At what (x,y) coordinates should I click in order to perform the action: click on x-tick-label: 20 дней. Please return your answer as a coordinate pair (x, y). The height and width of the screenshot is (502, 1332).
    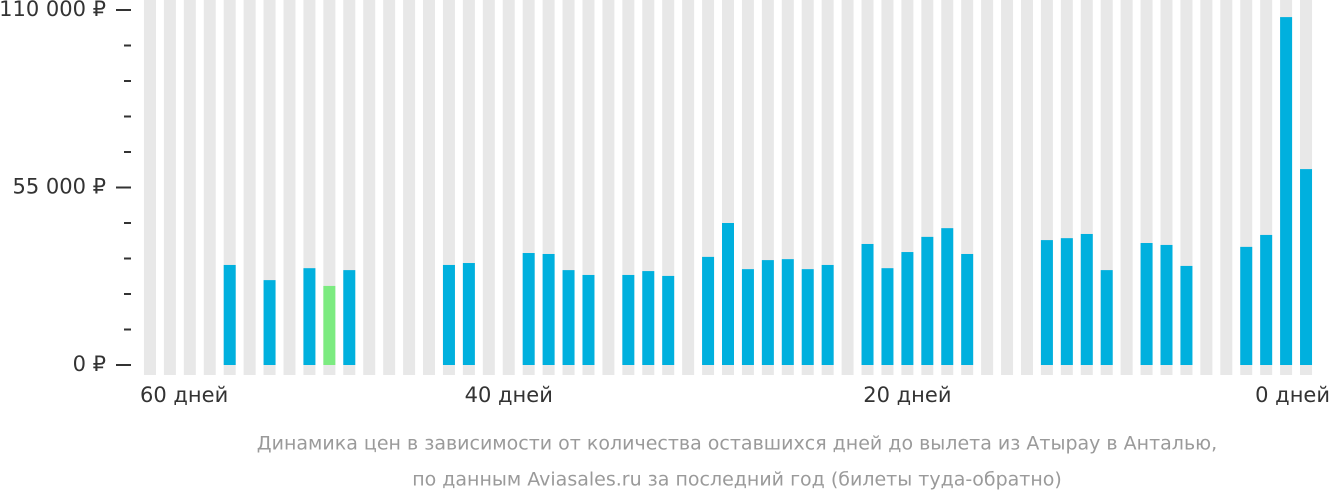
    Looking at the image, I should click on (907, 395).